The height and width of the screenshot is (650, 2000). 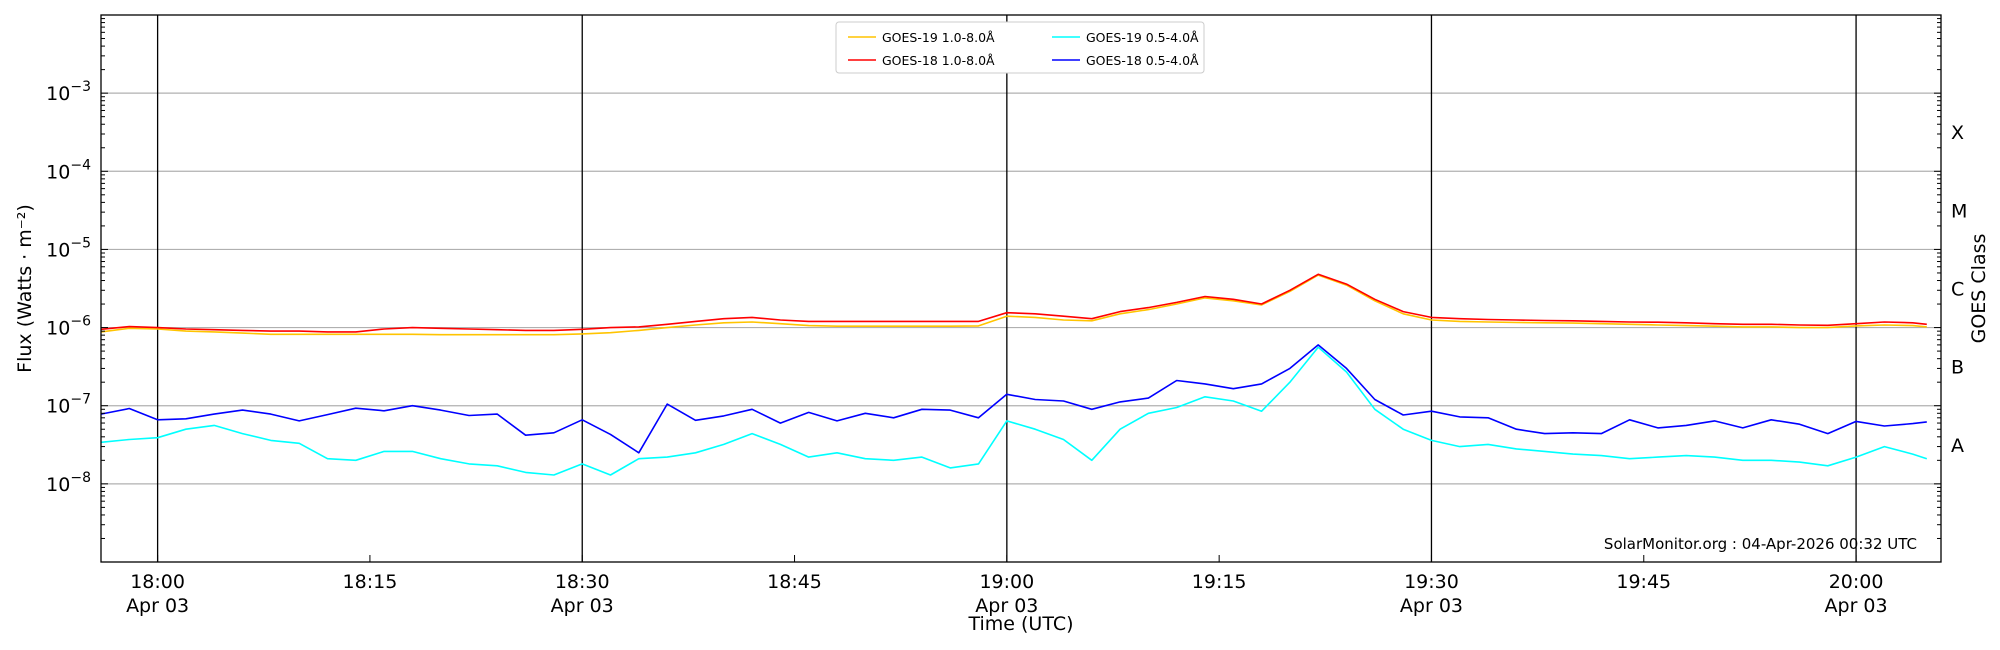 What do you see at coordinates (1219, 582) in the screenshot?
I see `x-tick-label: 19:15` at bounding box center [1219, 582].